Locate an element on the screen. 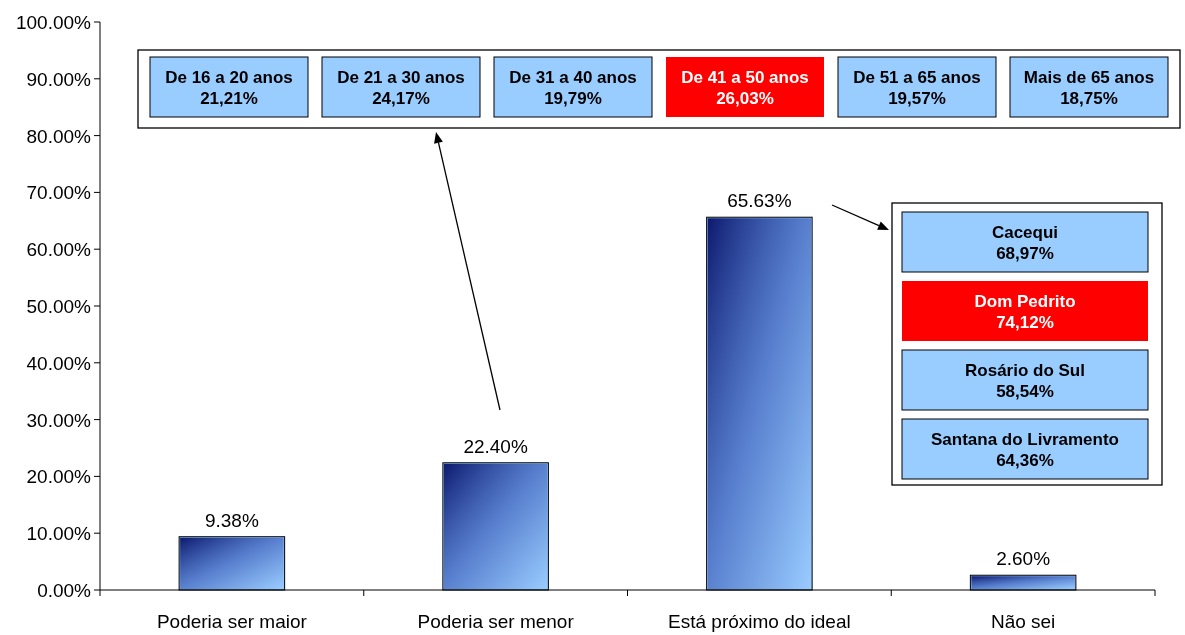 This screenshot has height=635, width=1185. text-box: Dom Pedrito 74,12% is located at coordinates (1025, 311).